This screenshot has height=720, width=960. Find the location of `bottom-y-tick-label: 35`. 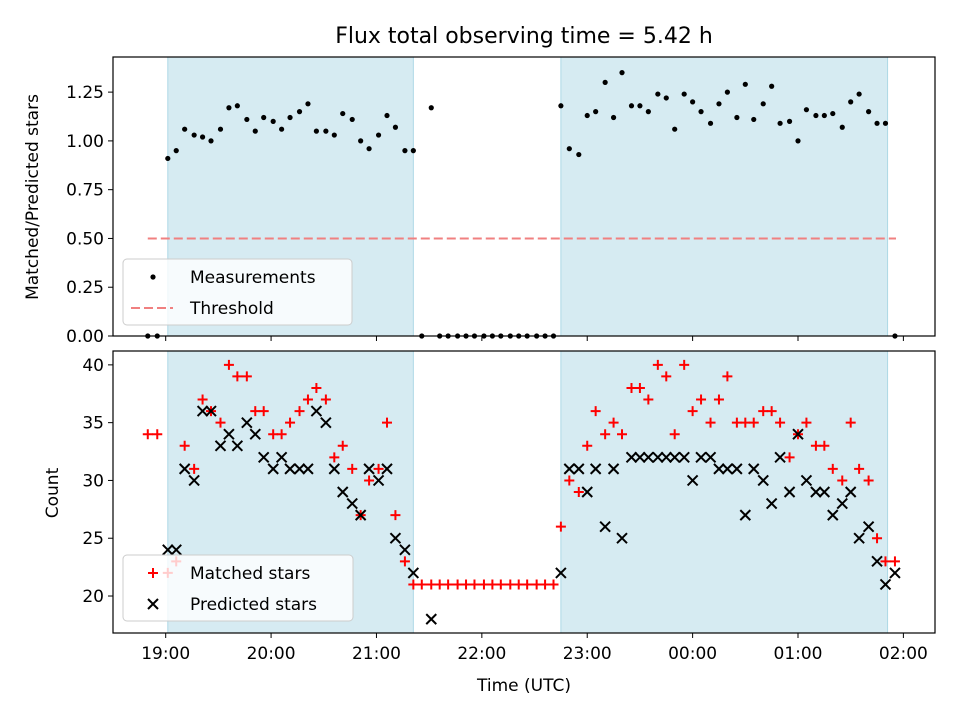

bottom-y-tick-label: 35 is located at coordinates (93, 424).